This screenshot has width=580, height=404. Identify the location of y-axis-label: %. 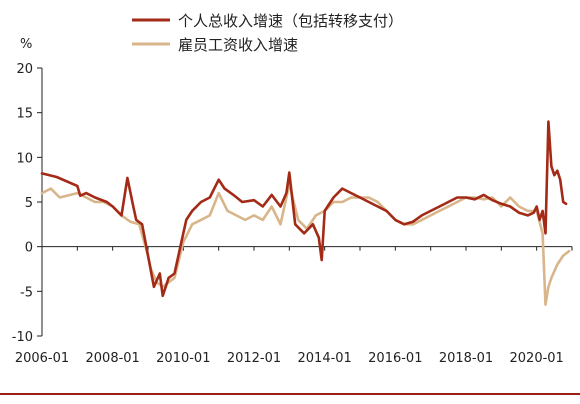
(26, 44).